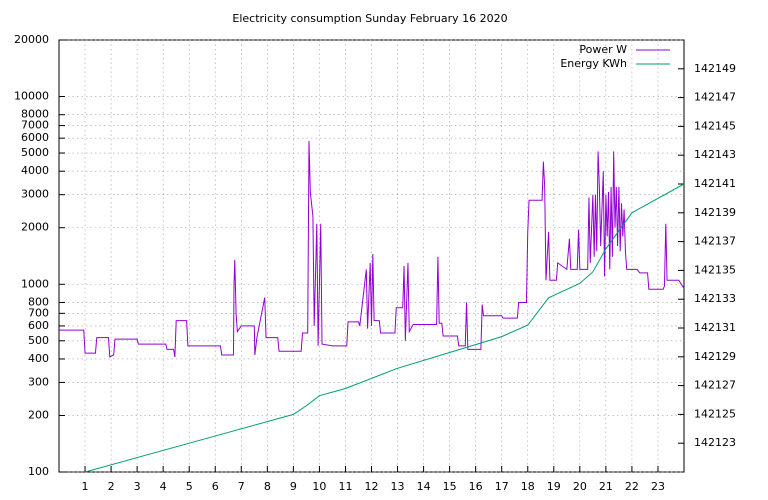  I want to click on x-tick-label: 14, so click(424, 486).